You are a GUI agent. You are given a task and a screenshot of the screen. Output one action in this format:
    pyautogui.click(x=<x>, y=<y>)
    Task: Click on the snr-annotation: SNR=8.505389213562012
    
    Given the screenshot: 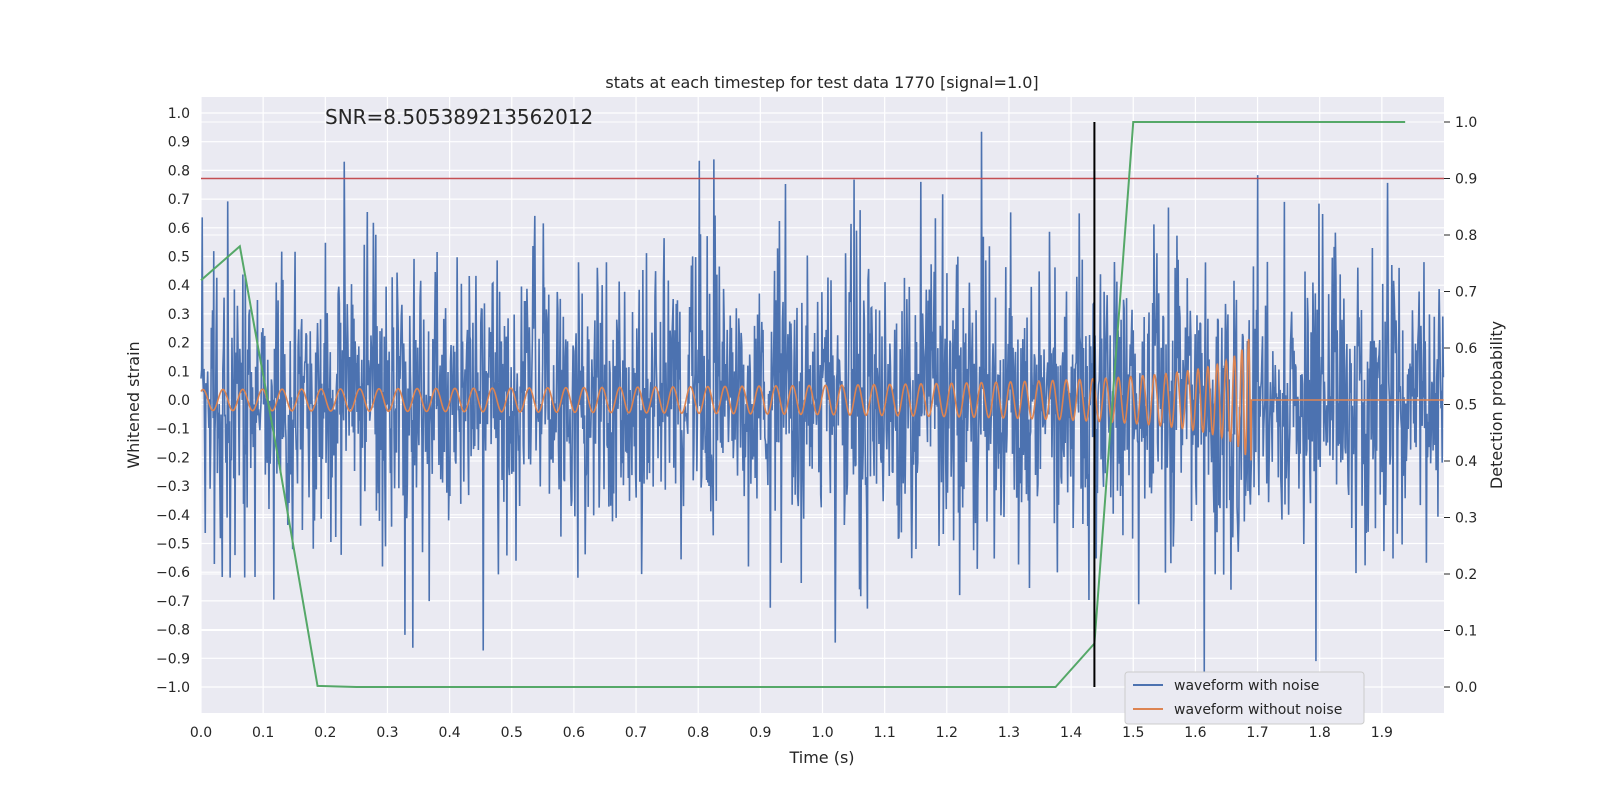 What is the action you would take?
    pyautogui.click(x=459, y=117)
    